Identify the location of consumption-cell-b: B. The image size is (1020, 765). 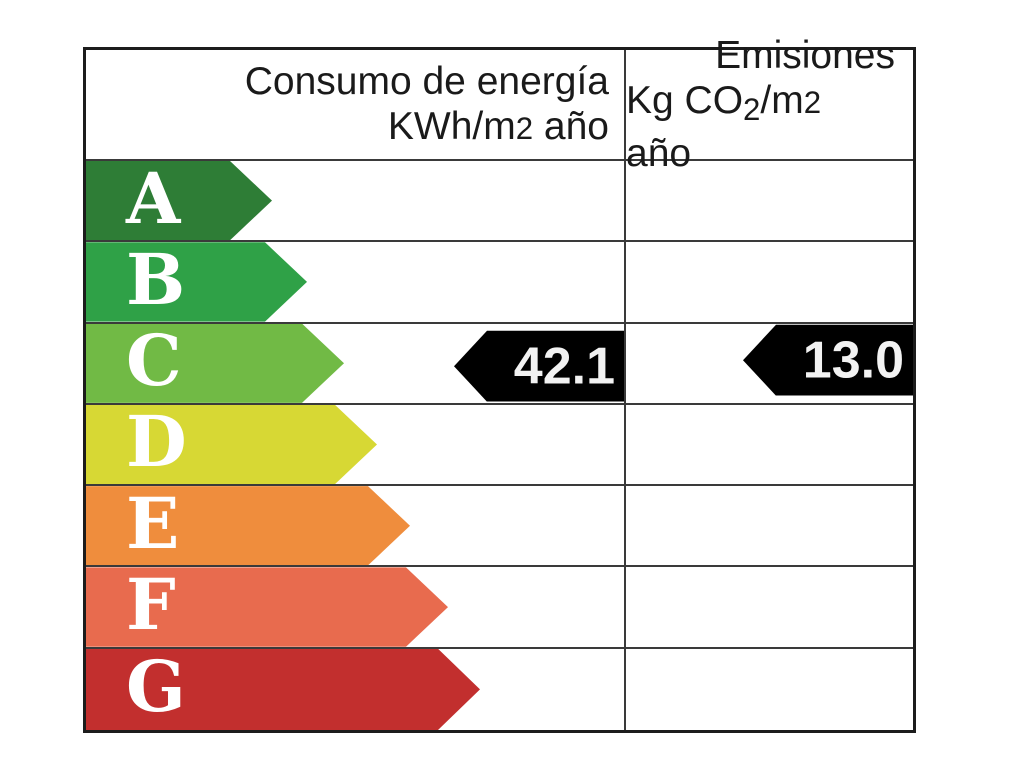
(356, 283).